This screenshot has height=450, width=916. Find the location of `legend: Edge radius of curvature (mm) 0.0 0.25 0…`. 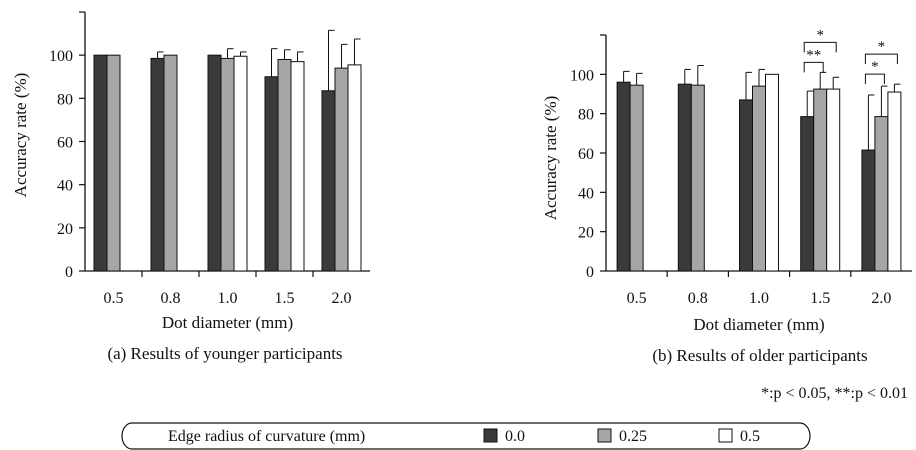

legend: Edge radius of curvature (mm) 0.0 0.25 0… is located at coordinates (466, 436).